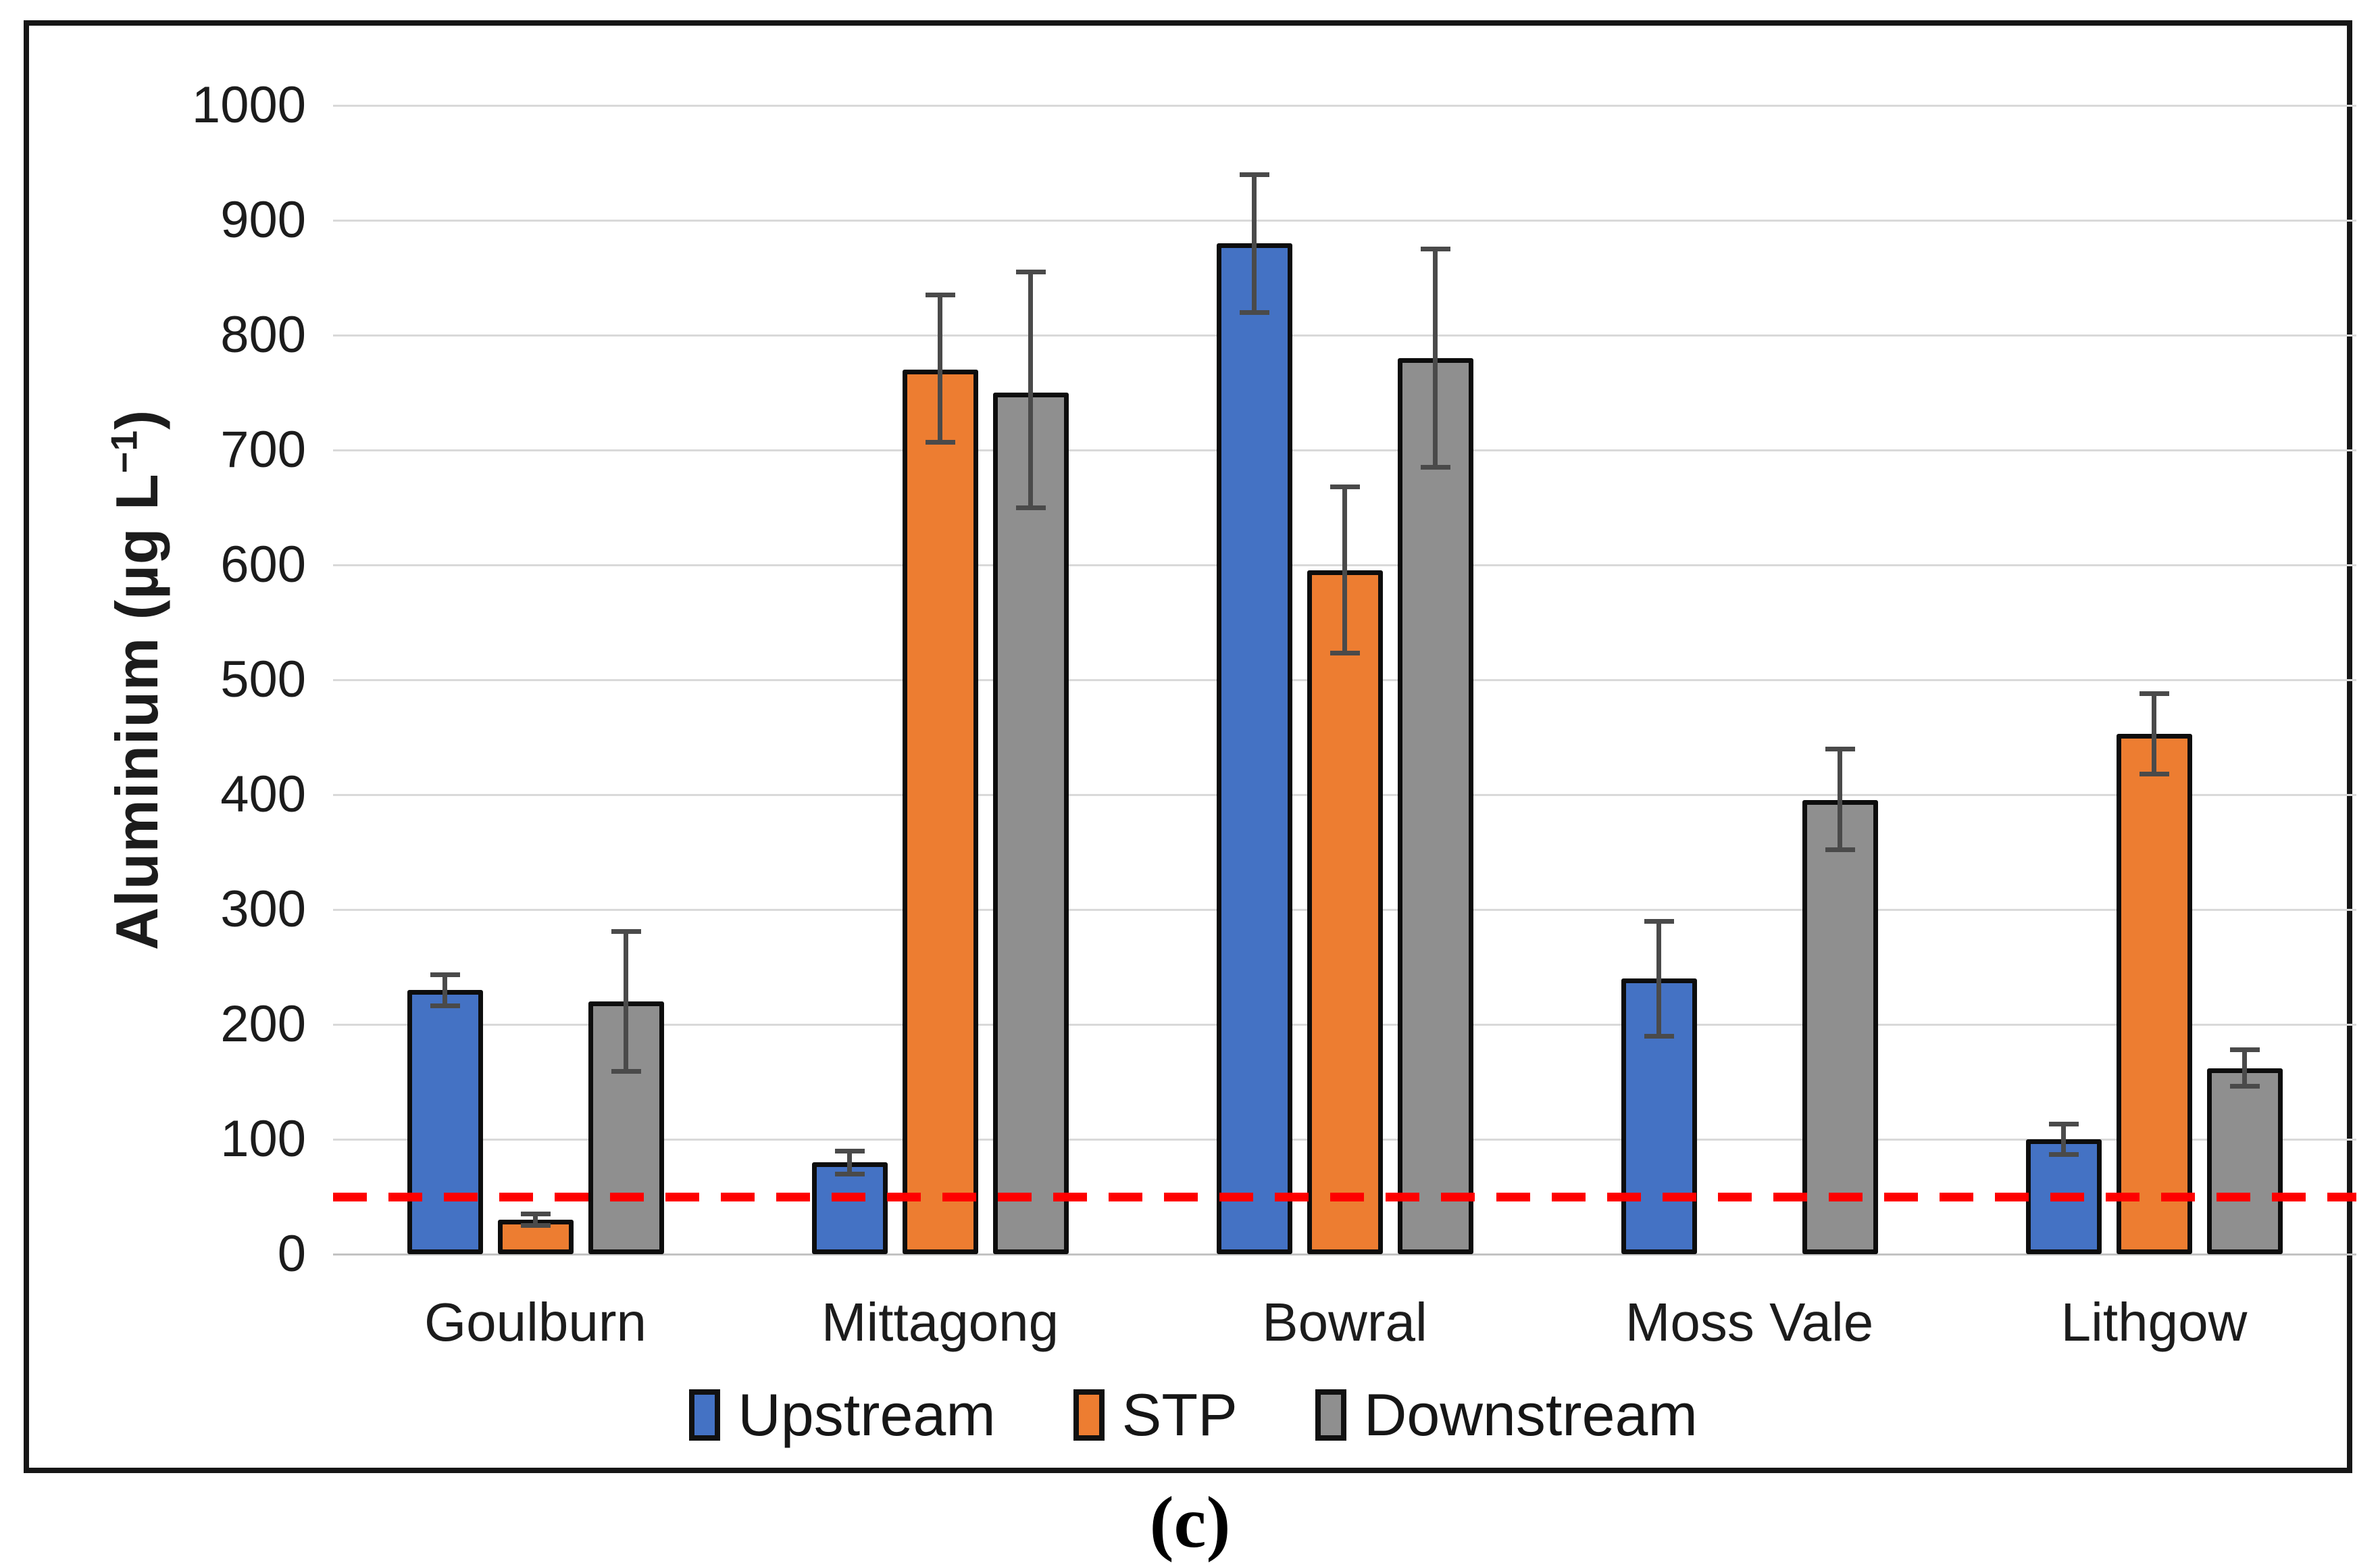  What do you see at coordinates (1180, 1414) in the screenshot?
I see `legend-label-stp: STP` at bounding box center [1180, 1414].